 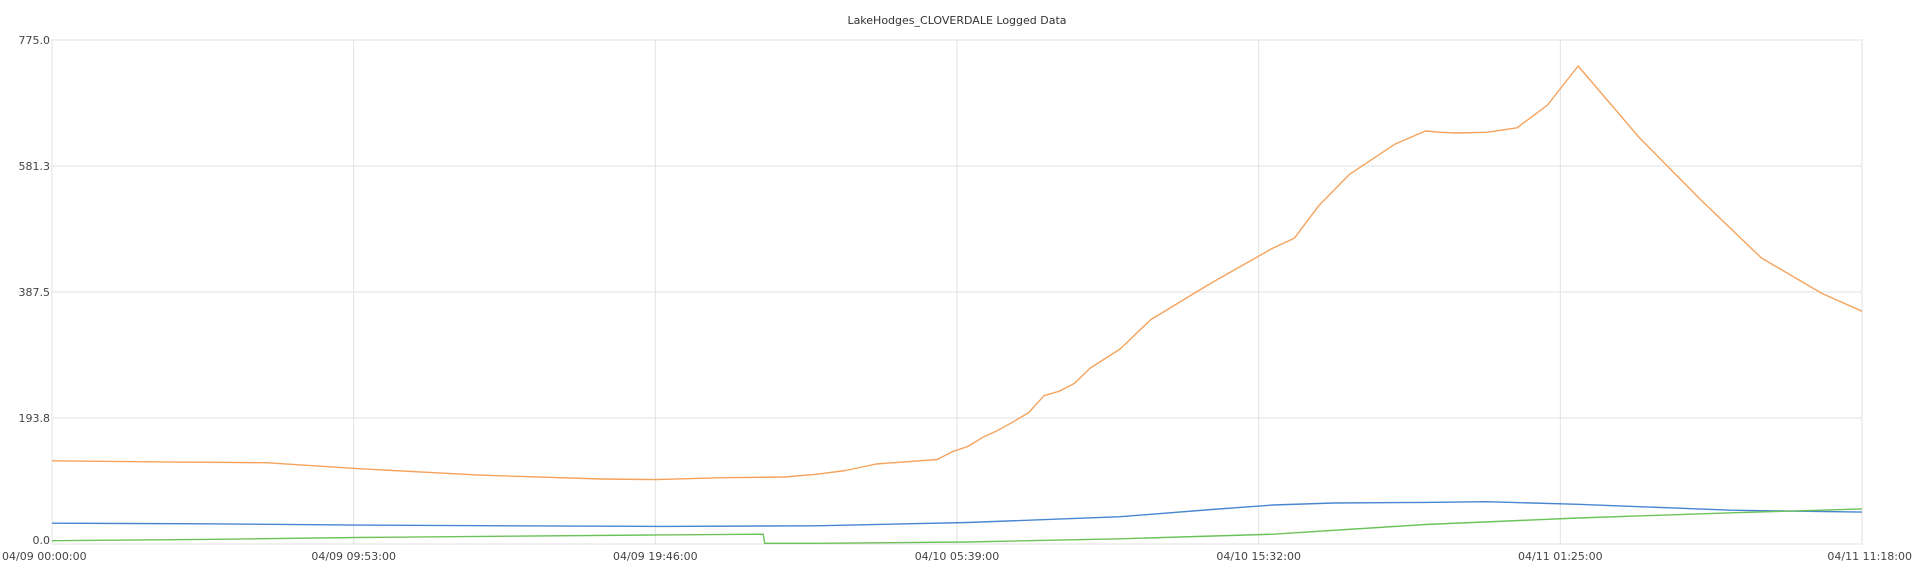 What do you see at coordinates (1869, 556) in the screenshot?
I see `x-tick-label: 04/11 11:18:00` at bounding box center [1869, 556].